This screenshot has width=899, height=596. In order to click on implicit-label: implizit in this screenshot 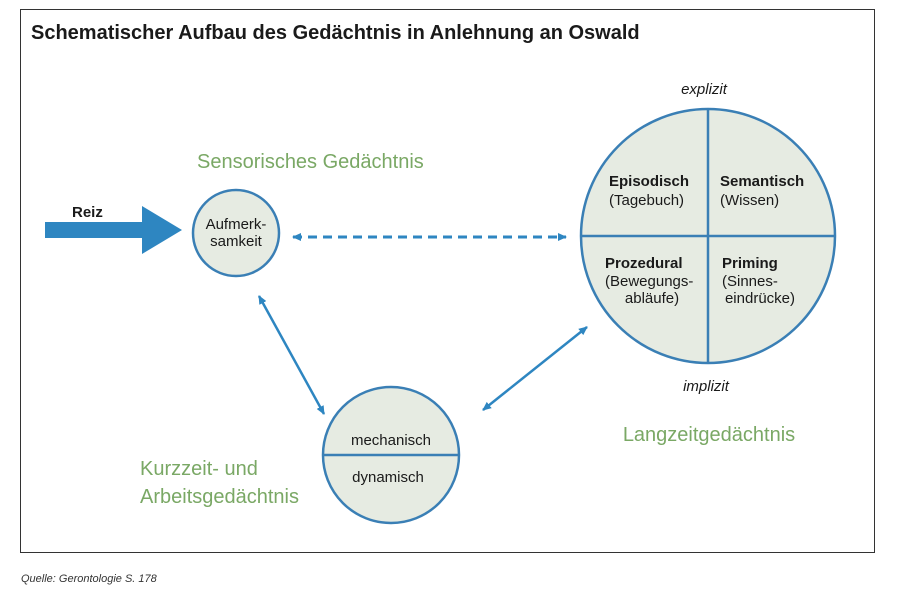, I will do `click(706, 386)`.